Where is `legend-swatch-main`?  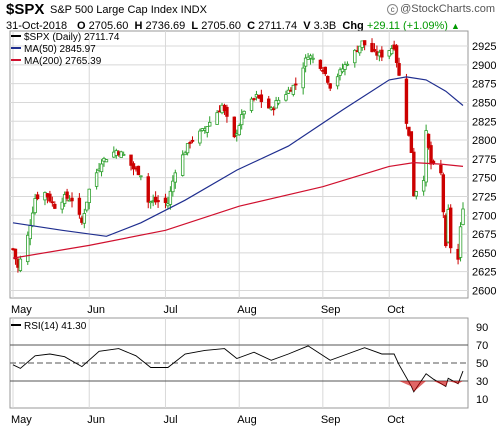 legend-swatch-main is located at coordinates (16, 36).